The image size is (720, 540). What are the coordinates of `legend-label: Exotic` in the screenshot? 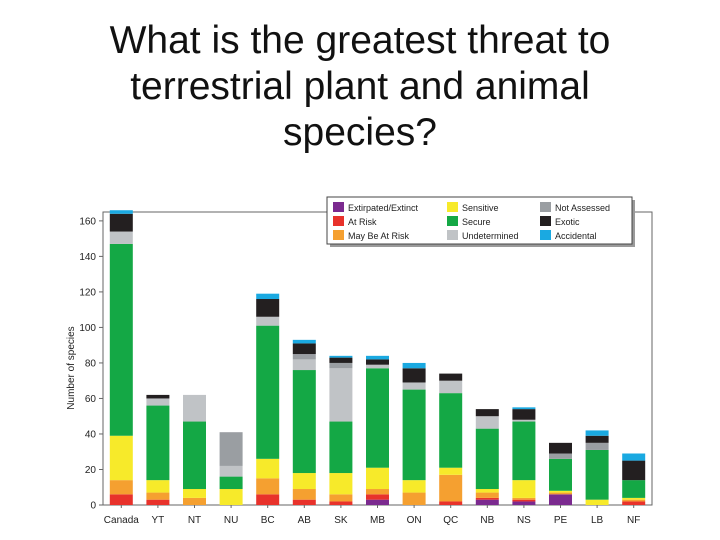 It's located at (567, 222).